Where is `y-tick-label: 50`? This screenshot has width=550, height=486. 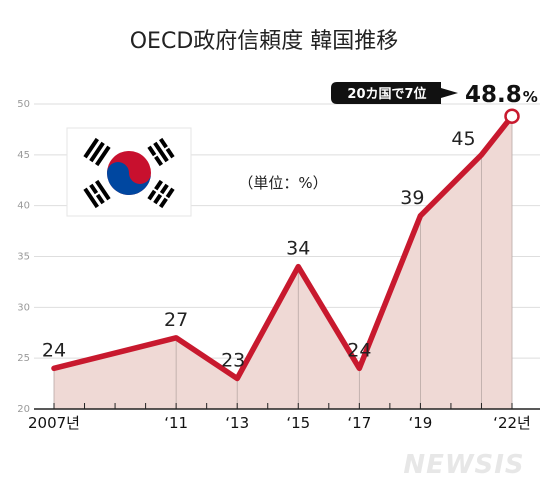
y-tick-label: 50 is located at coordinates (23, 104).